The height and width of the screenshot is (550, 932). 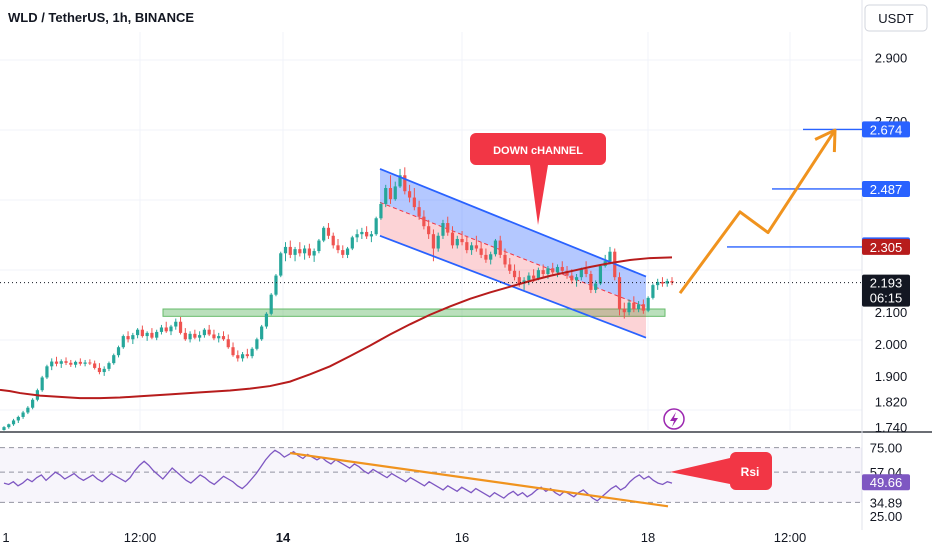 I want to click on price-tick-label: 1.740, so click(x=891, y=427).